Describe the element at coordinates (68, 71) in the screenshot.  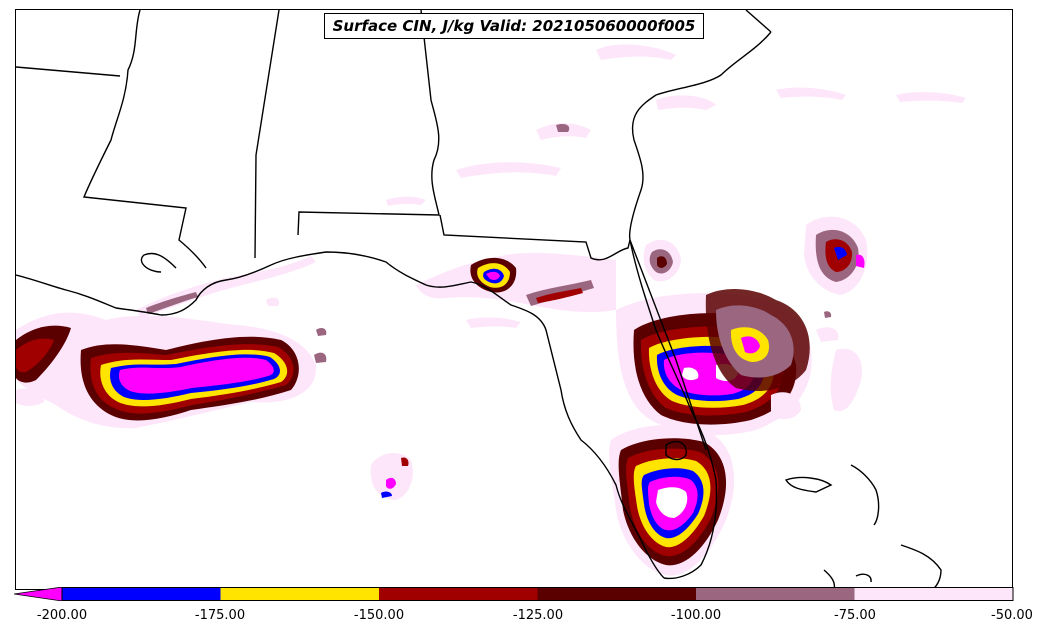
I see `state-line-tx-la` at that location.